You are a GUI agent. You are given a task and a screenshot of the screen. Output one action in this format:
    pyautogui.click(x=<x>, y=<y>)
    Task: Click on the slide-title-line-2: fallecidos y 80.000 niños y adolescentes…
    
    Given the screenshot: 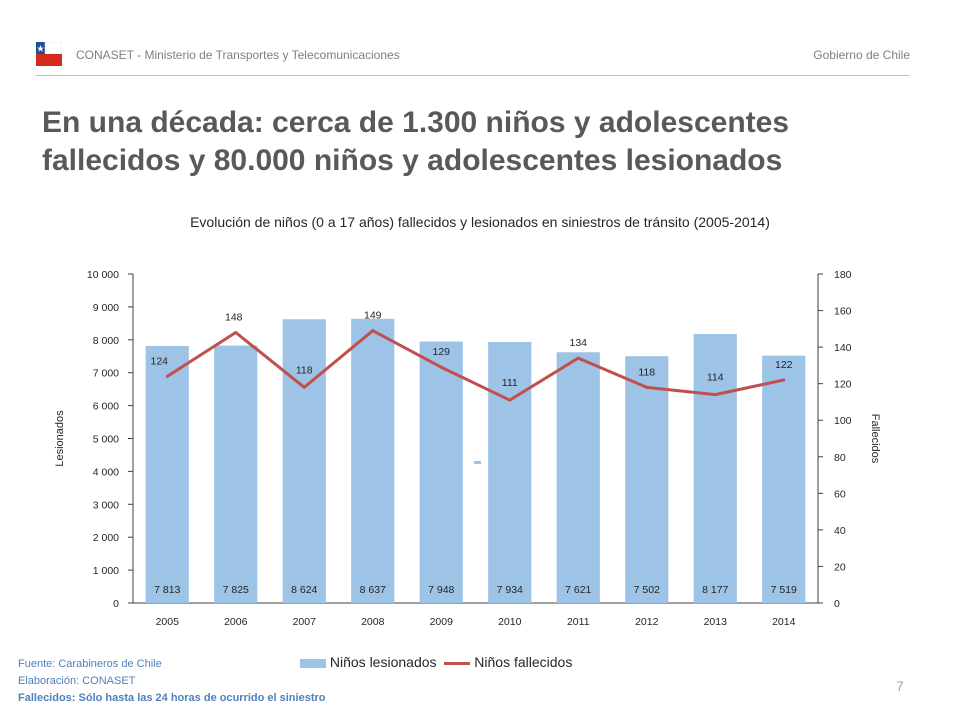 What is the action you would take?
    pyautogui.click(x=412, y=160)
    